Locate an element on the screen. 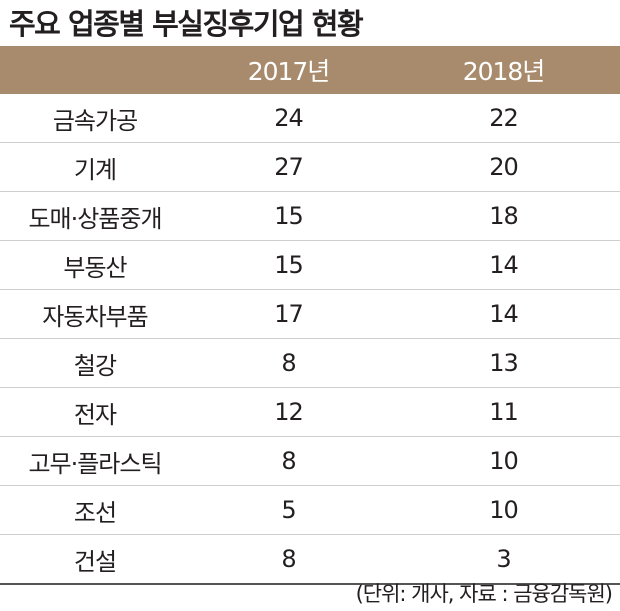  row-value-2017: 5 is located at coordinates (288, 510).